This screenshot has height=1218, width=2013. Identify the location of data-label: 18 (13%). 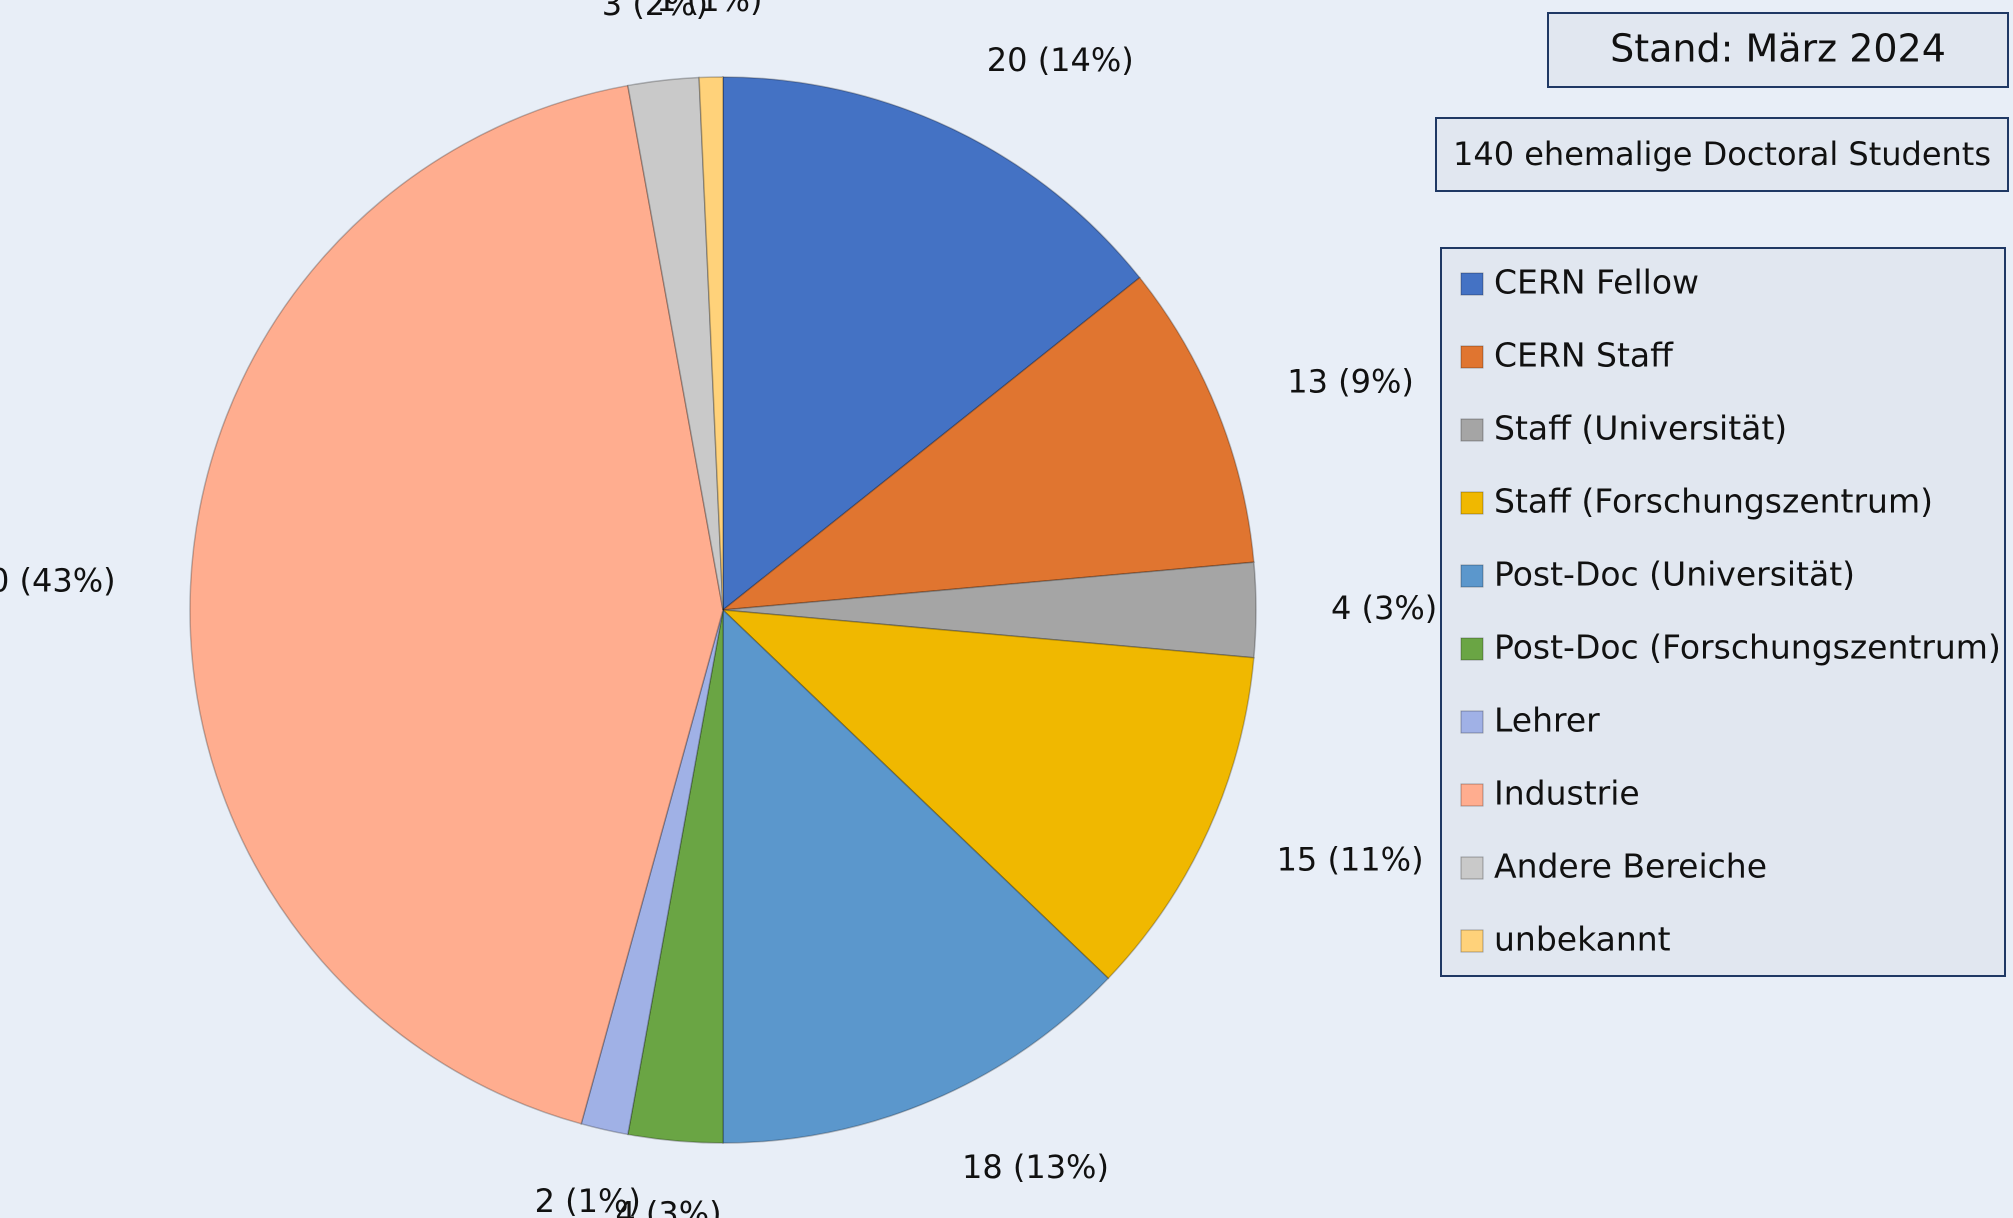
(1035, 1167).